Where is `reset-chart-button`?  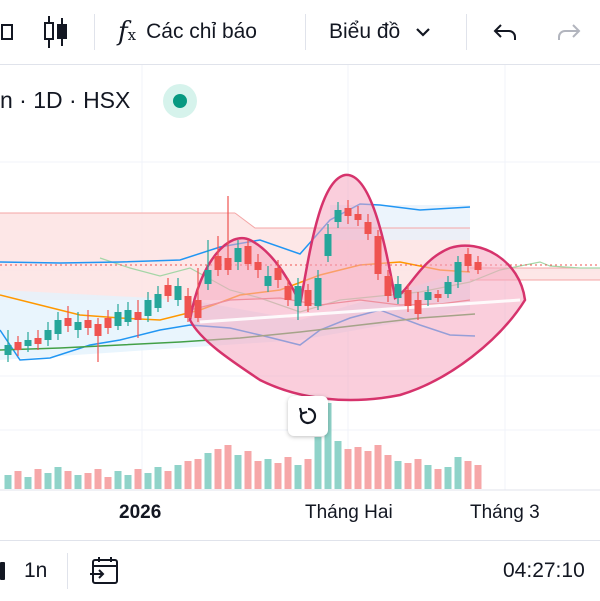
reset-chart-button is located at coordinates (308, 416).